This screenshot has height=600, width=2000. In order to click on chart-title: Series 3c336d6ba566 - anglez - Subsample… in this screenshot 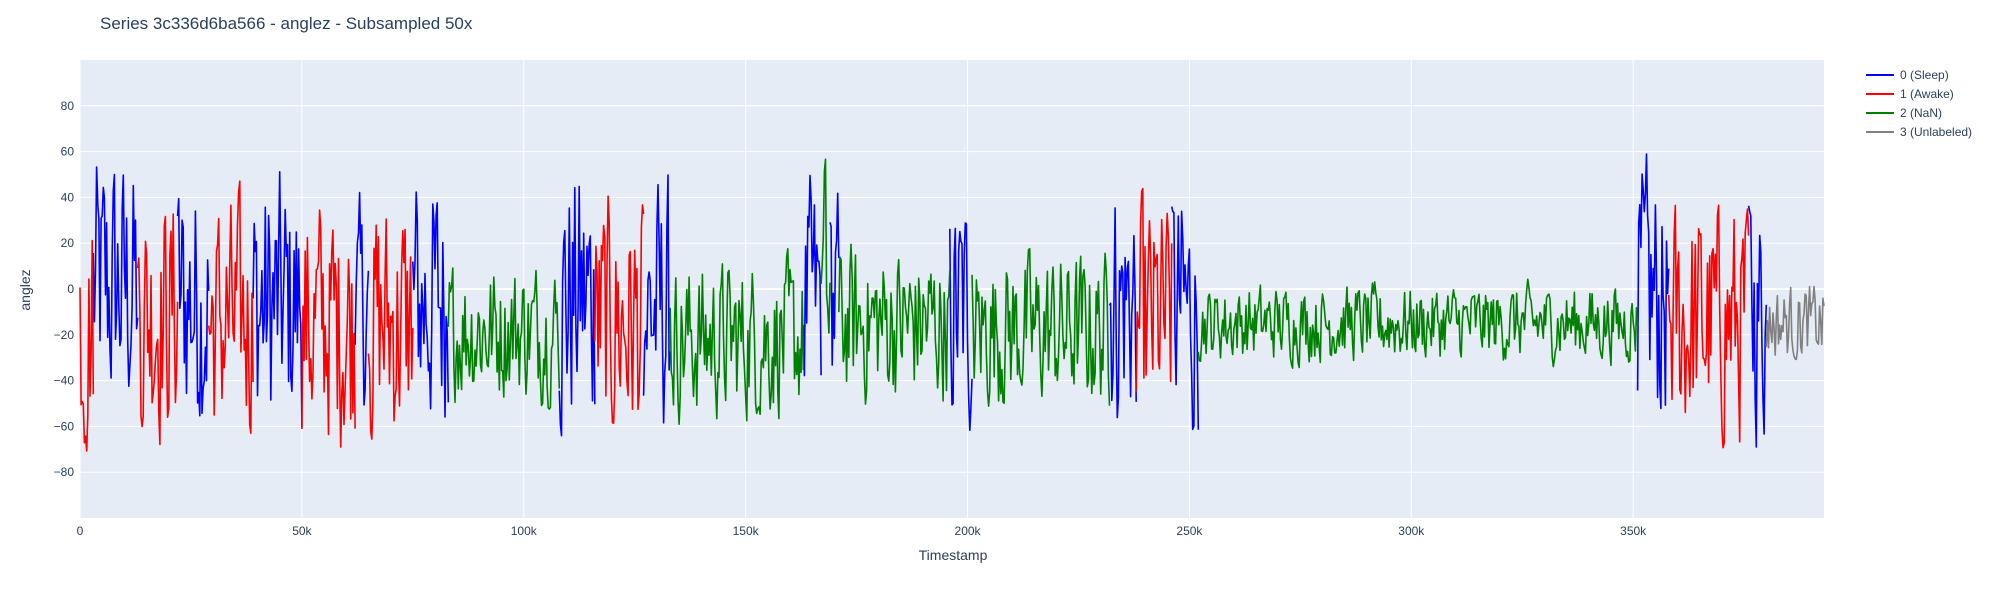, I will do `click(286, 23)`.